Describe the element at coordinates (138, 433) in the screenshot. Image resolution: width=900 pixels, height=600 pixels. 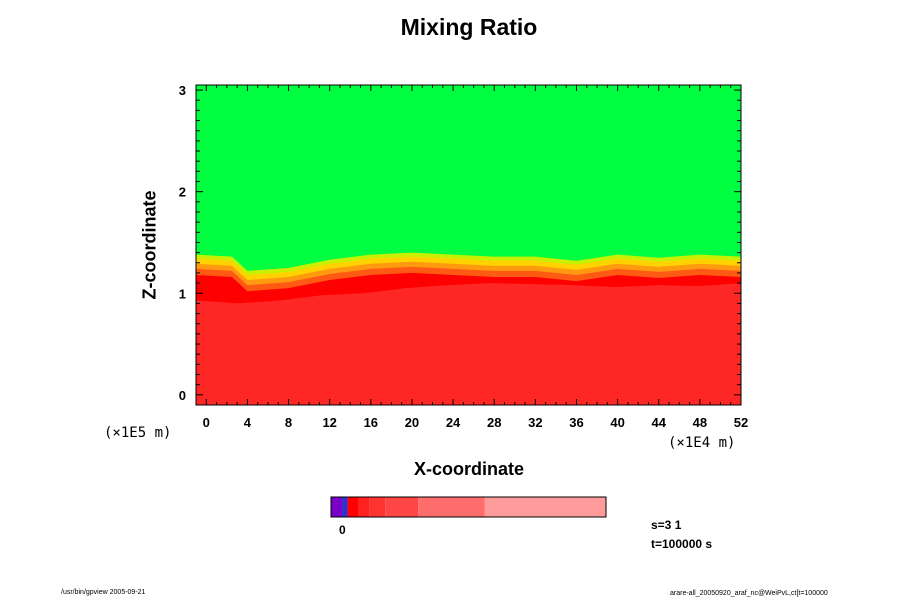
I see `y-scale-label: (×1E5 m)` at that location.